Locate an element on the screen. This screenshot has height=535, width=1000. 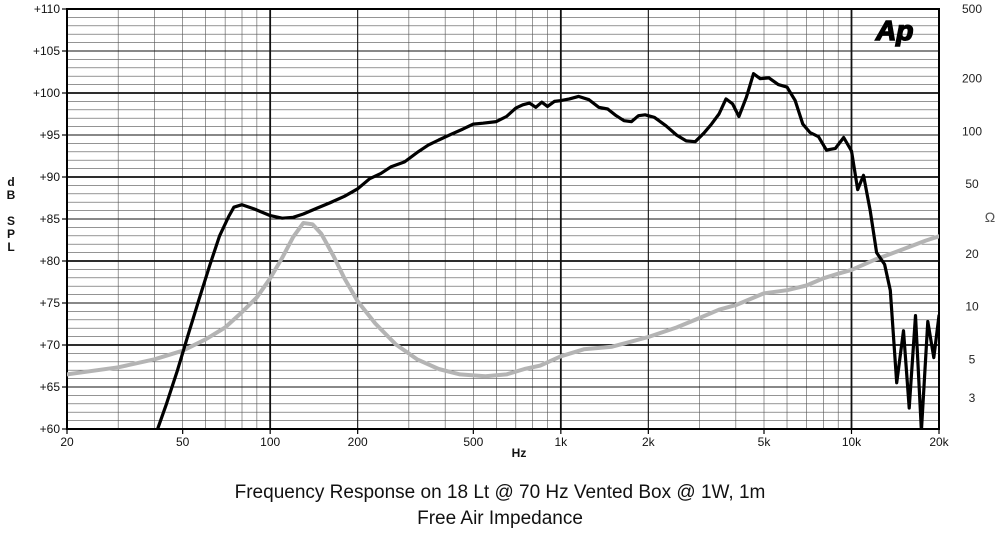
y-right-tick-label: 500 is located at coordinates (972, 9).